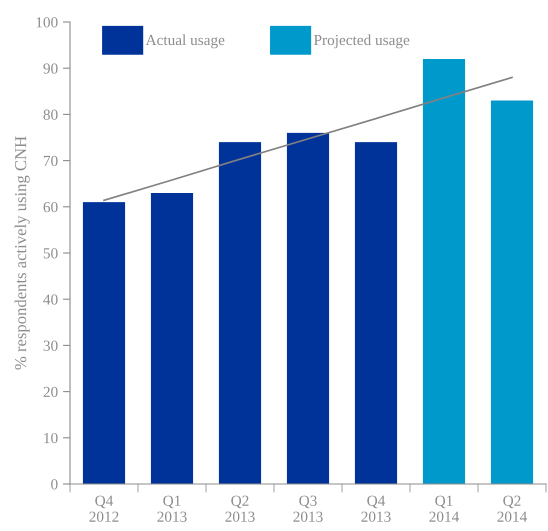 The width and height of the screenshot is (548, 531). I want to click on y-tick-label: 70, so click(51, 161).